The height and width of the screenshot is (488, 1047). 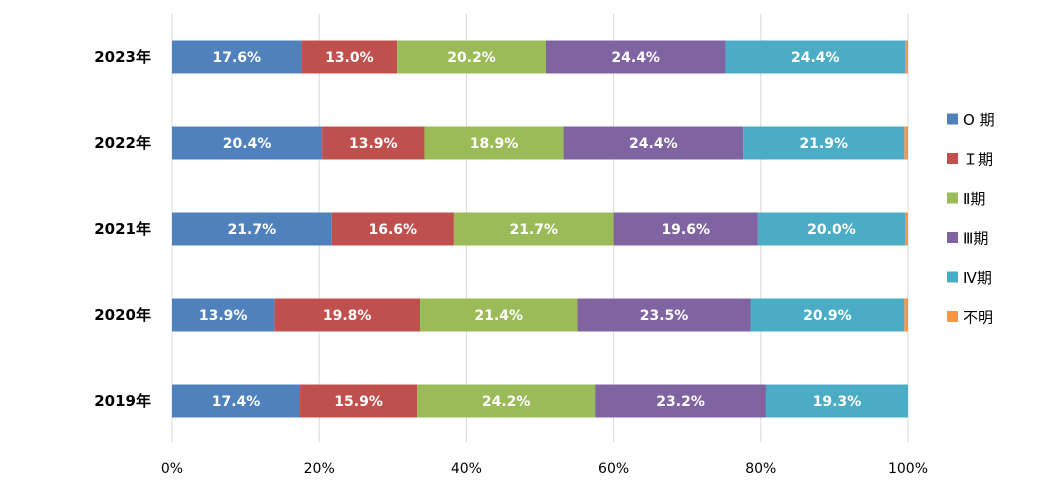 What do you see at coordinates (319, 469) in the screenshot?
I see `x-tick-label: 20%` at bounding box center [319, 469].